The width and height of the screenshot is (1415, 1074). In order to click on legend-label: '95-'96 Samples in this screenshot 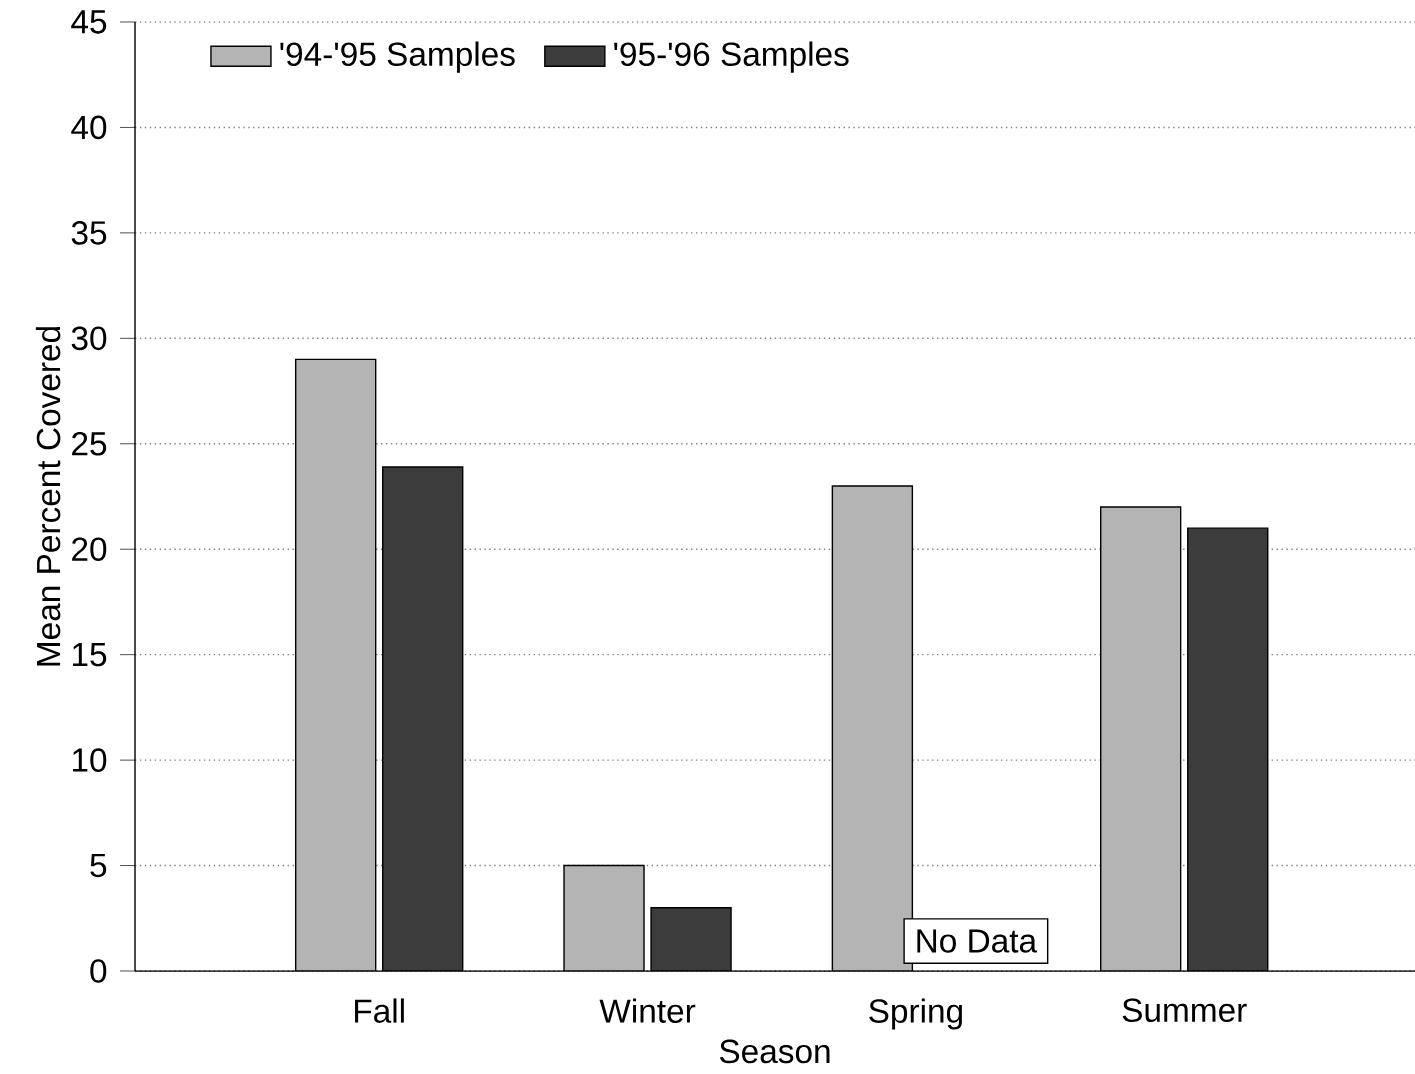, I will do `click(731, 57)`.